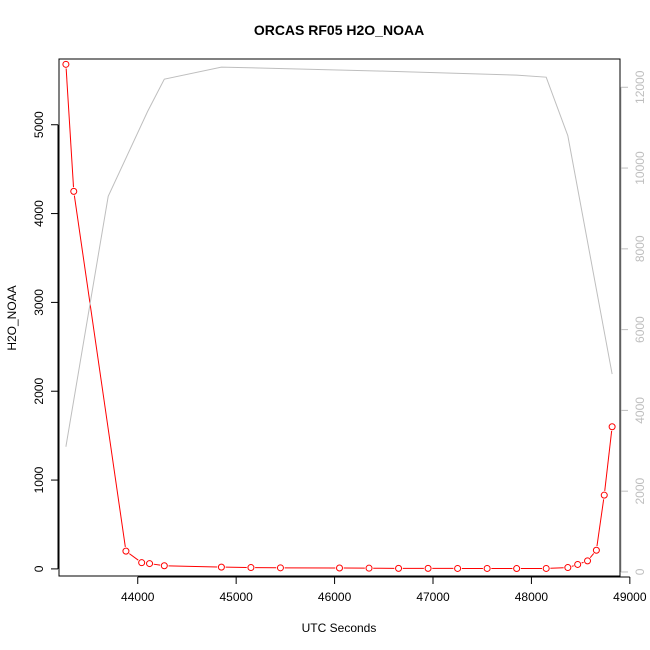 The width and height of the screenshot is (650, 650). Describe the element at coordinates (236, 597) in the screenshot. I see `x-tick-label: 45000` at that location.